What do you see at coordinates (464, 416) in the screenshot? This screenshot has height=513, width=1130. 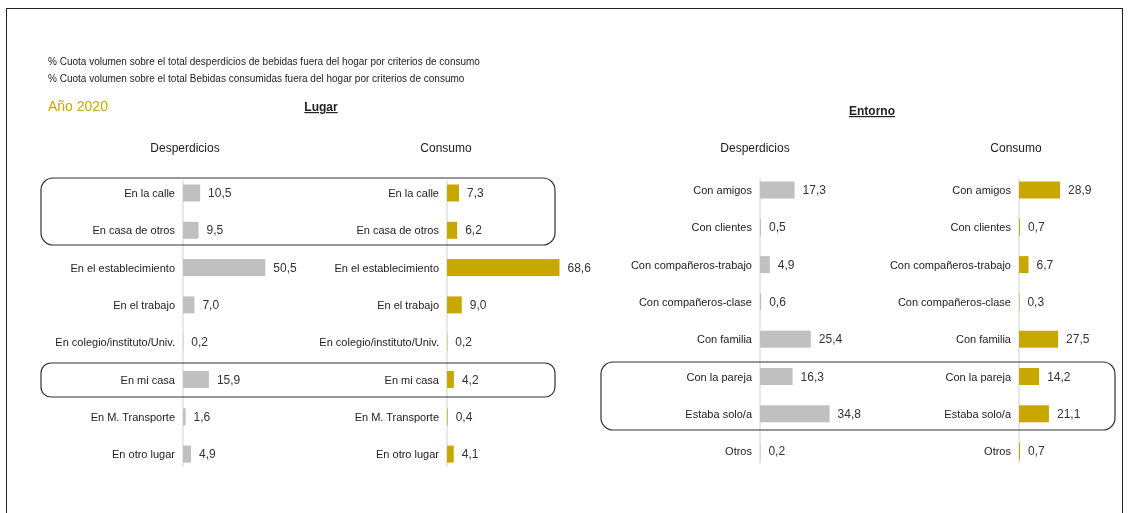 I see `data-label: 0,4` at bounding box center [464, 416].